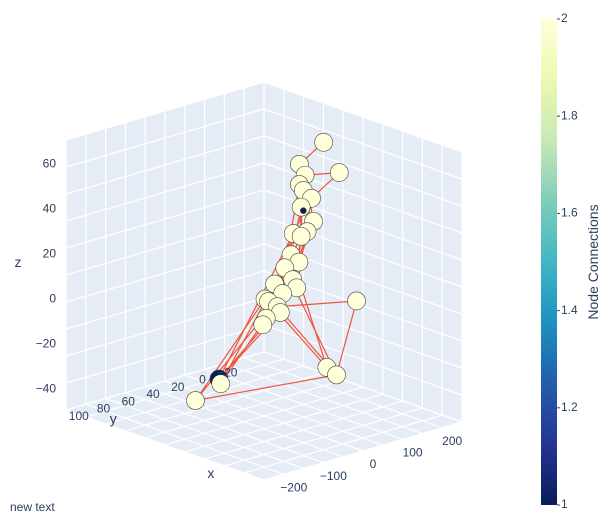  What do you see at coordinates (569, 310) in the screenshot?
I see `colorbar-tick-label: 1.4` at bounding box center [569, 310].